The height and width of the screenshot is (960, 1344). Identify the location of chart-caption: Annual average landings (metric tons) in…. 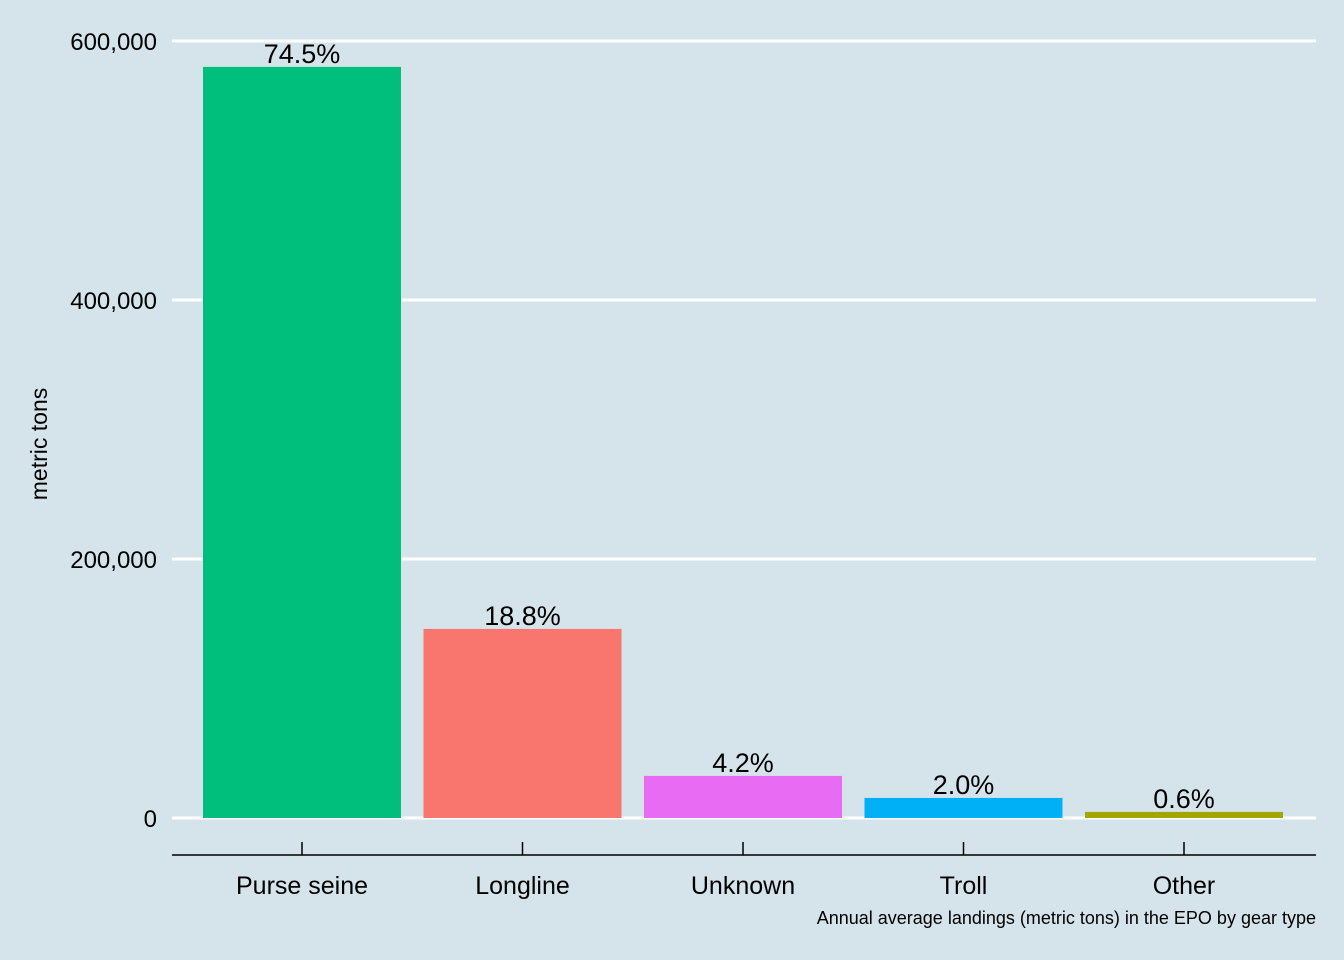
(1066, 918).